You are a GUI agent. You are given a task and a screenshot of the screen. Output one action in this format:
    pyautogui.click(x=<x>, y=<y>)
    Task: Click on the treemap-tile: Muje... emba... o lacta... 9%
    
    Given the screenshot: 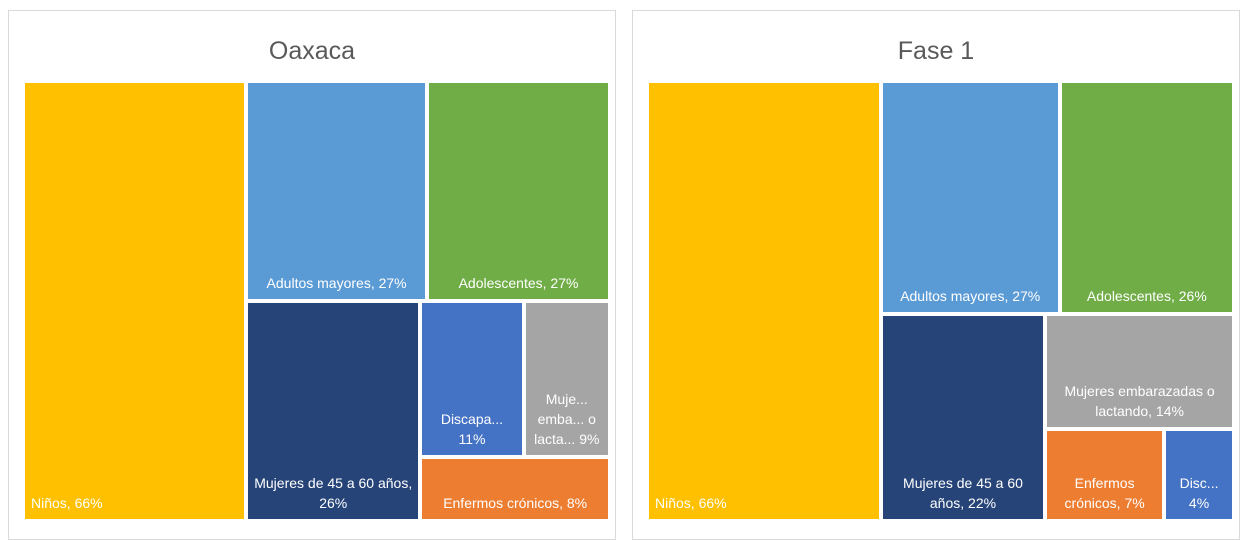 What is the action you would take?
    pyautogui.click(x=566, y=379)
    